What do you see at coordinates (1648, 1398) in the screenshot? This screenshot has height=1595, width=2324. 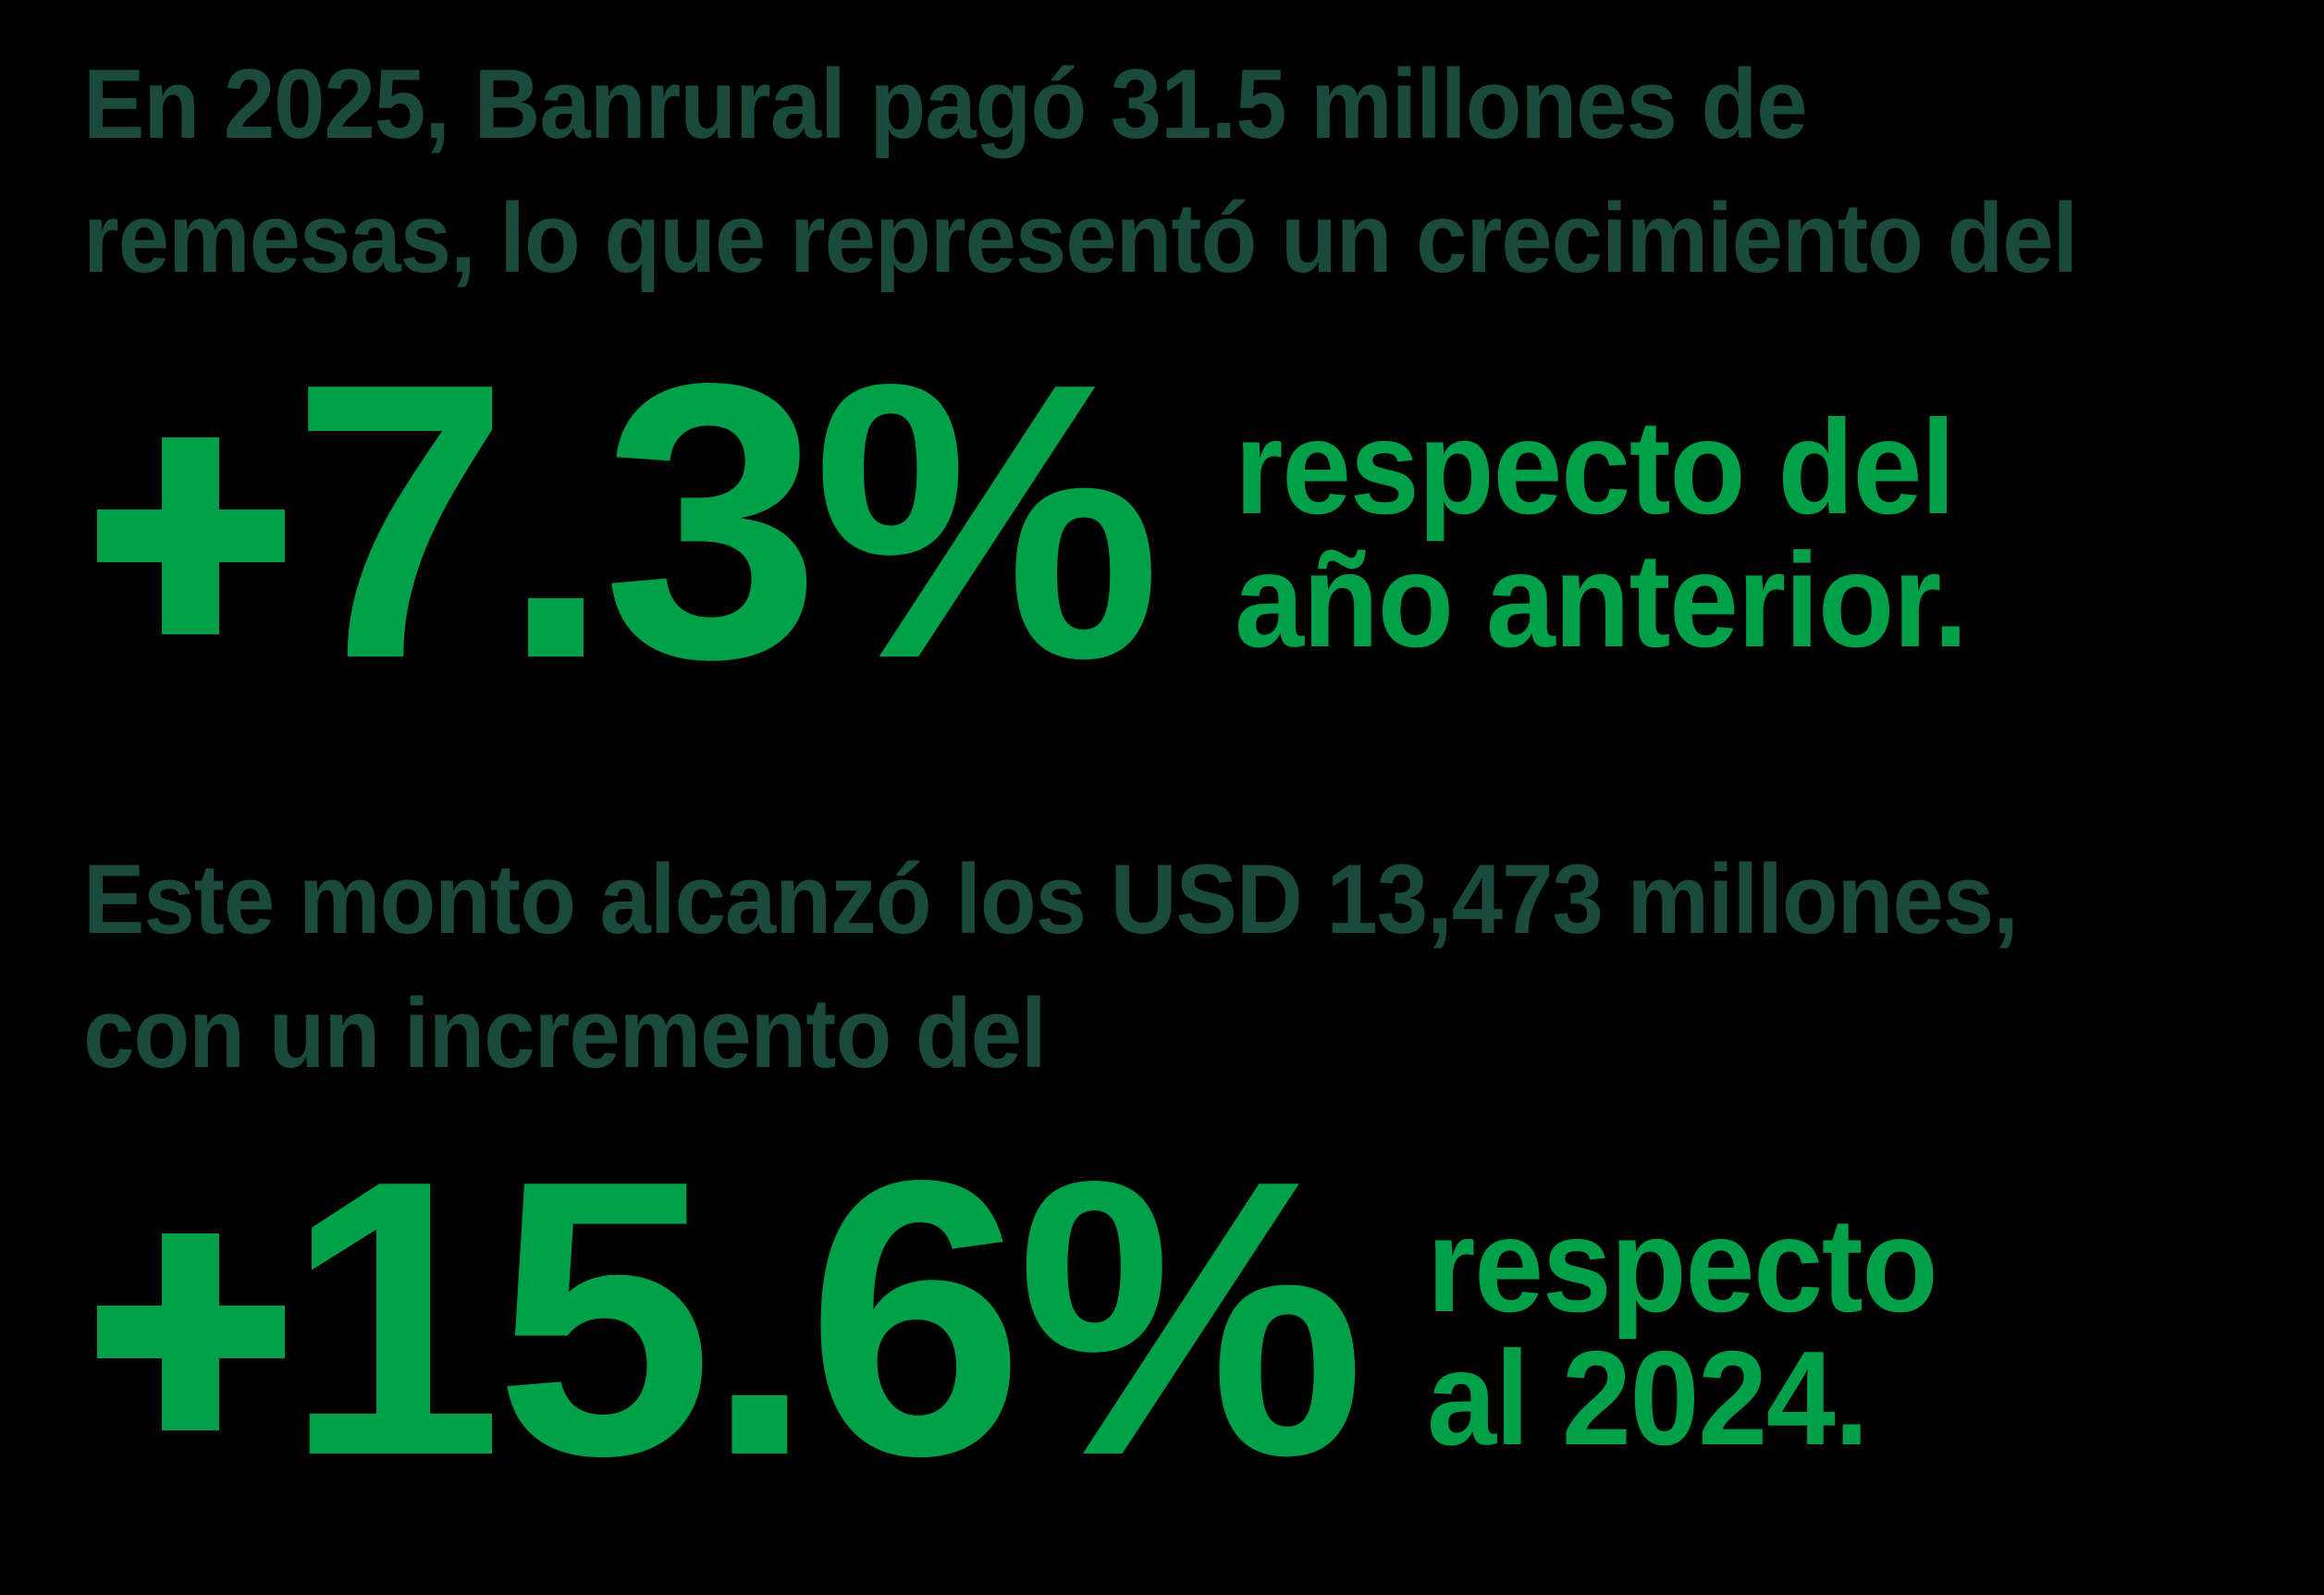 I see `stat2-caption-line-2: al 2024.` at bounding box center [1648, 1398].